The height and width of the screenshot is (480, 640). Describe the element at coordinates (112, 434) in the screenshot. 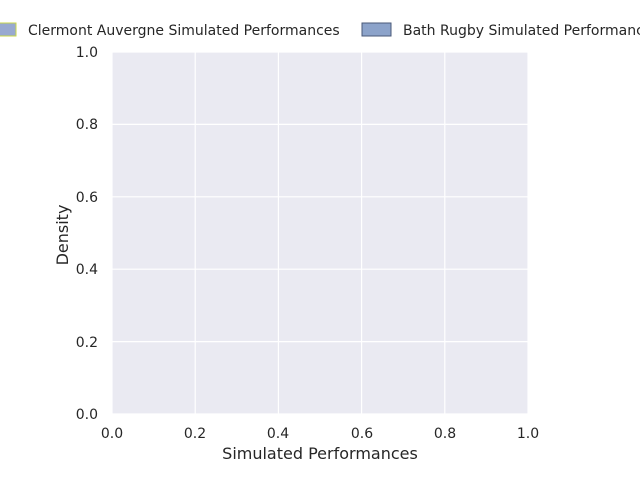

I see `x-tick-label: 0.0` at that location.